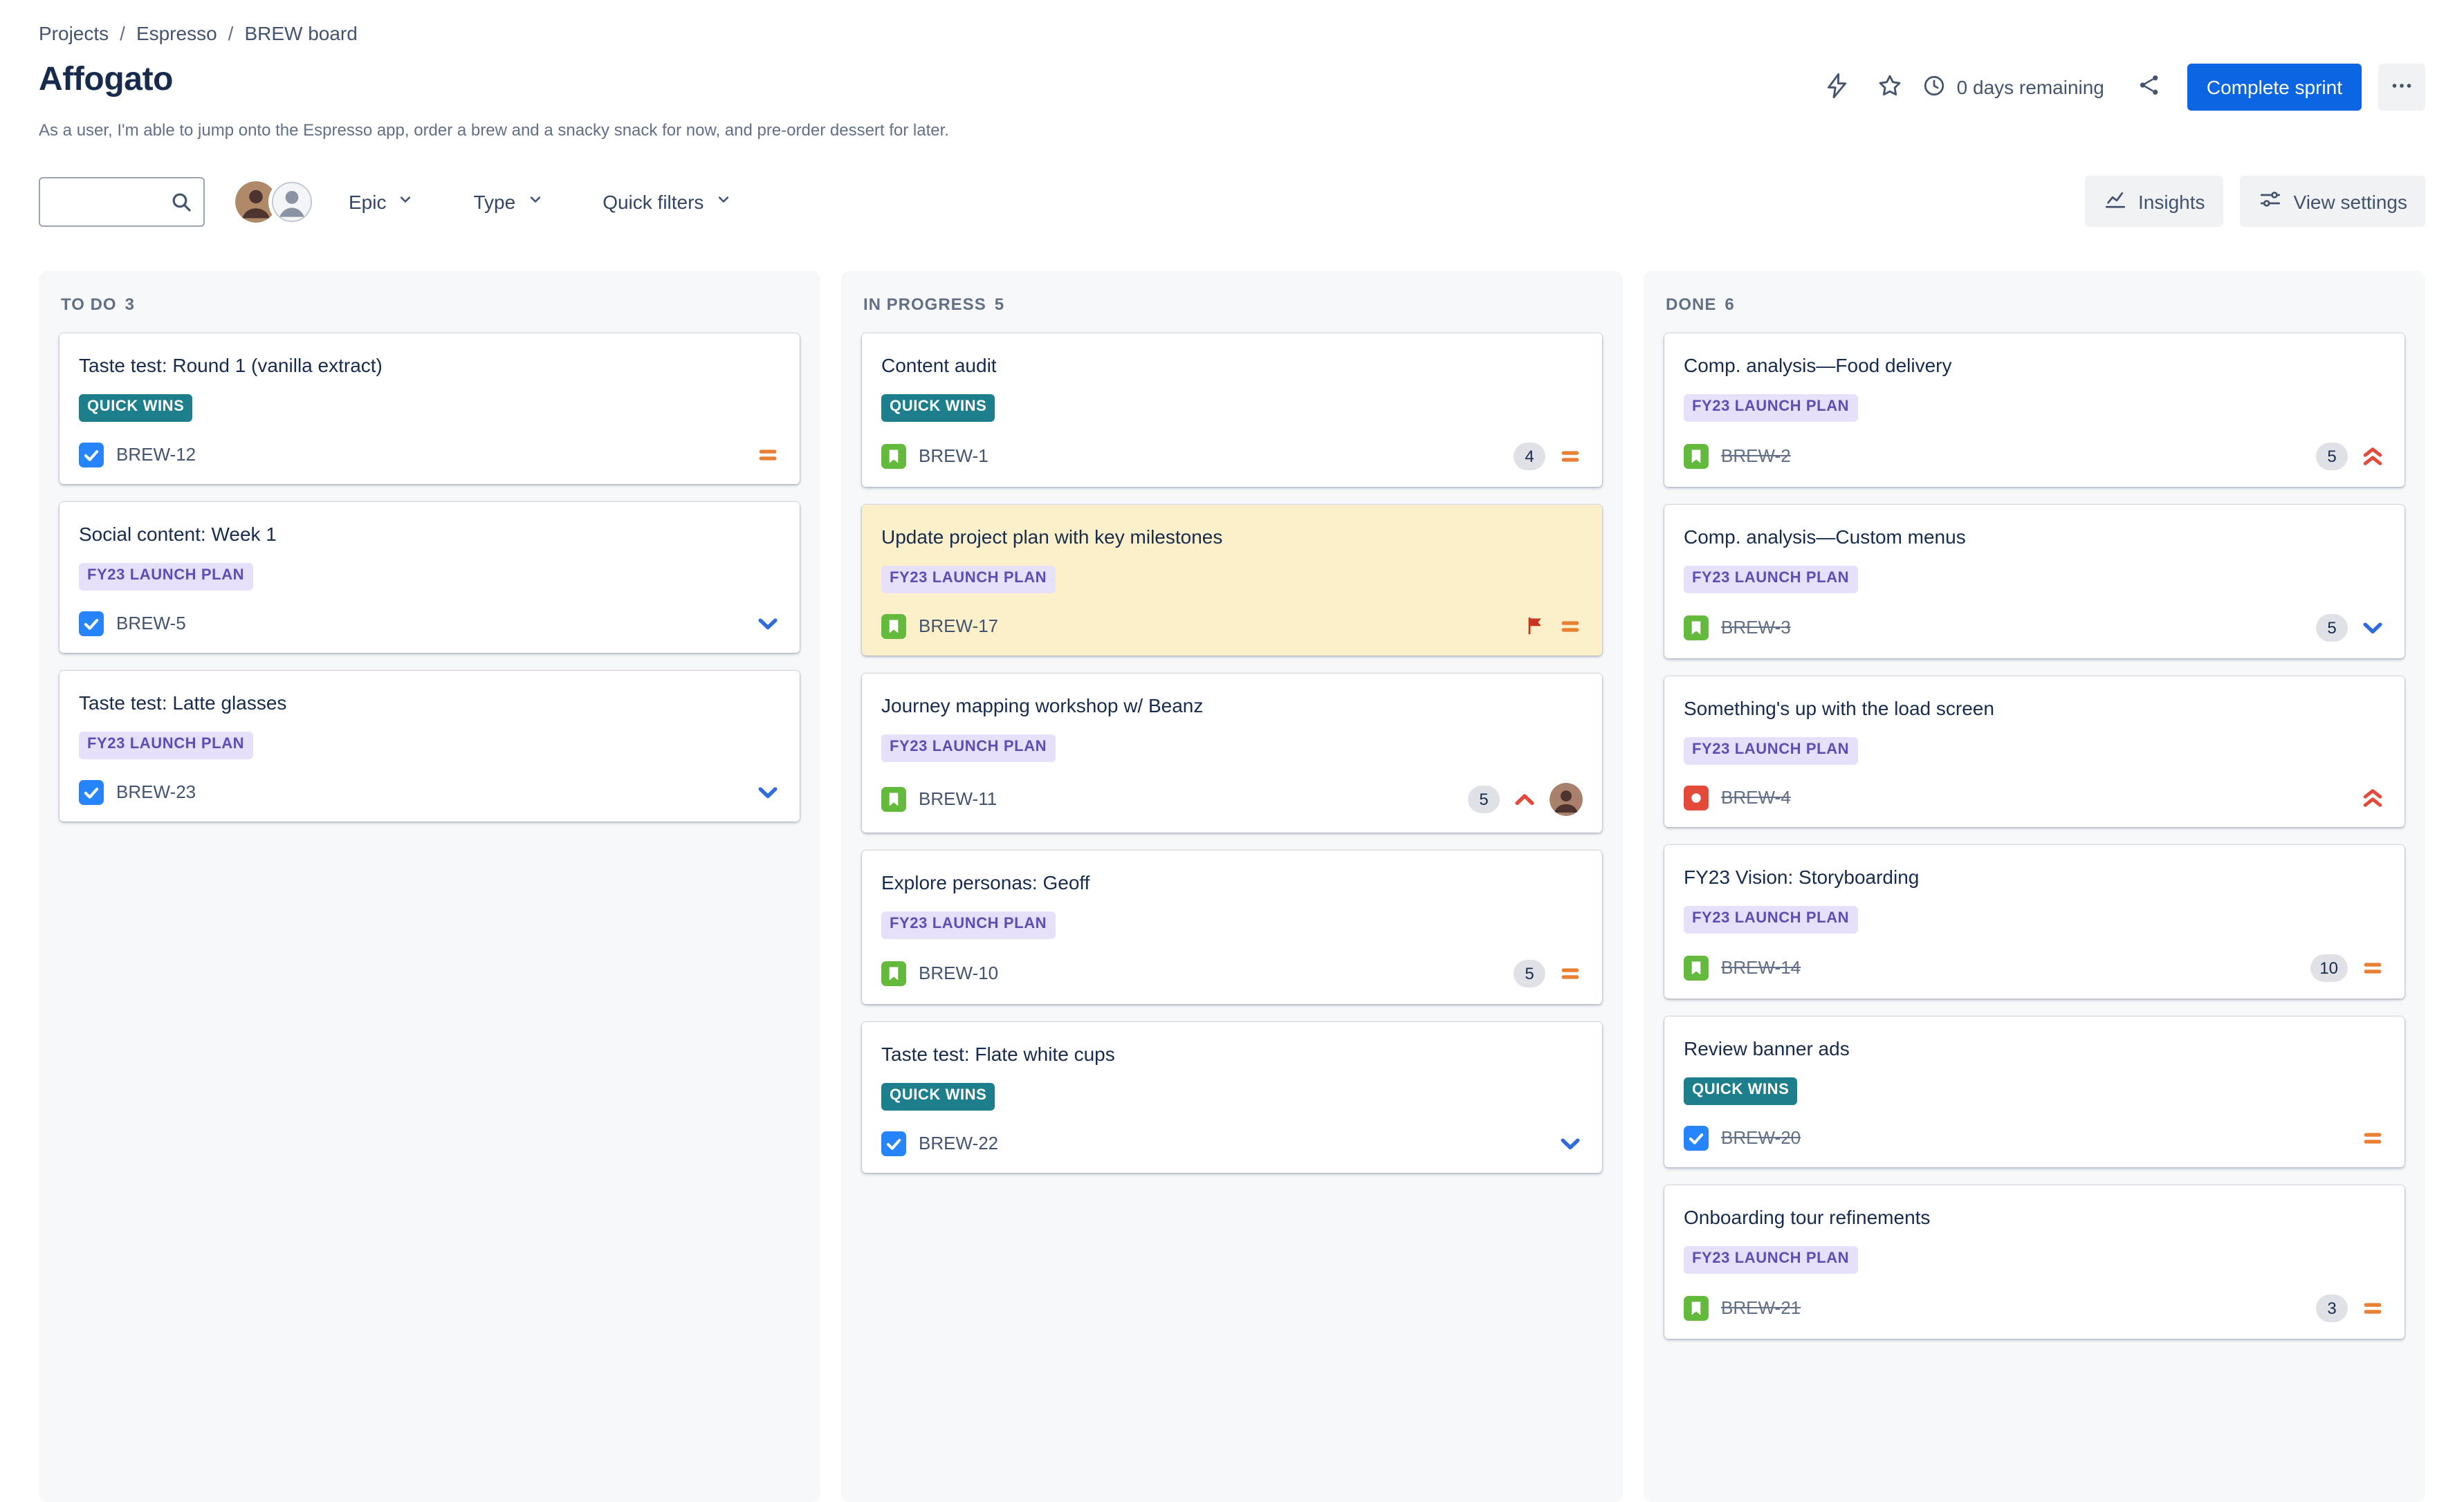 The height and width of the screenshot is (1502, 2464). Describe the element at coordinates (925, 304) in the screenshot. I see `column-title: IN PROGRESS` at that location.